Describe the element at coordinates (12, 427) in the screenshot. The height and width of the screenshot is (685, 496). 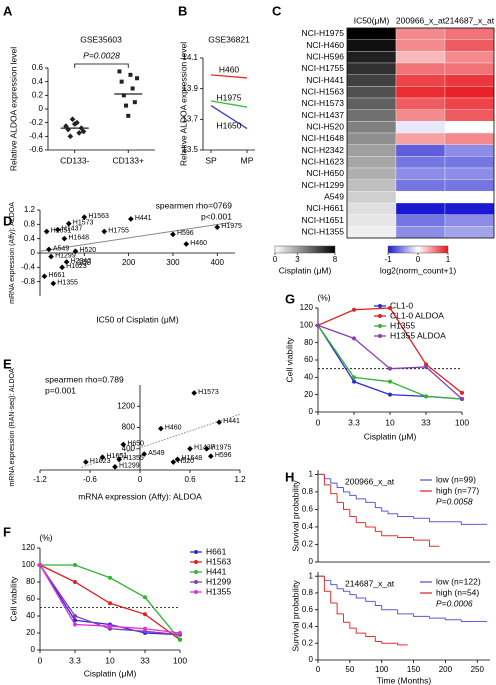
I see `y-axis-label: mRNA expression (RAN-seq): ALDOA` at that location.